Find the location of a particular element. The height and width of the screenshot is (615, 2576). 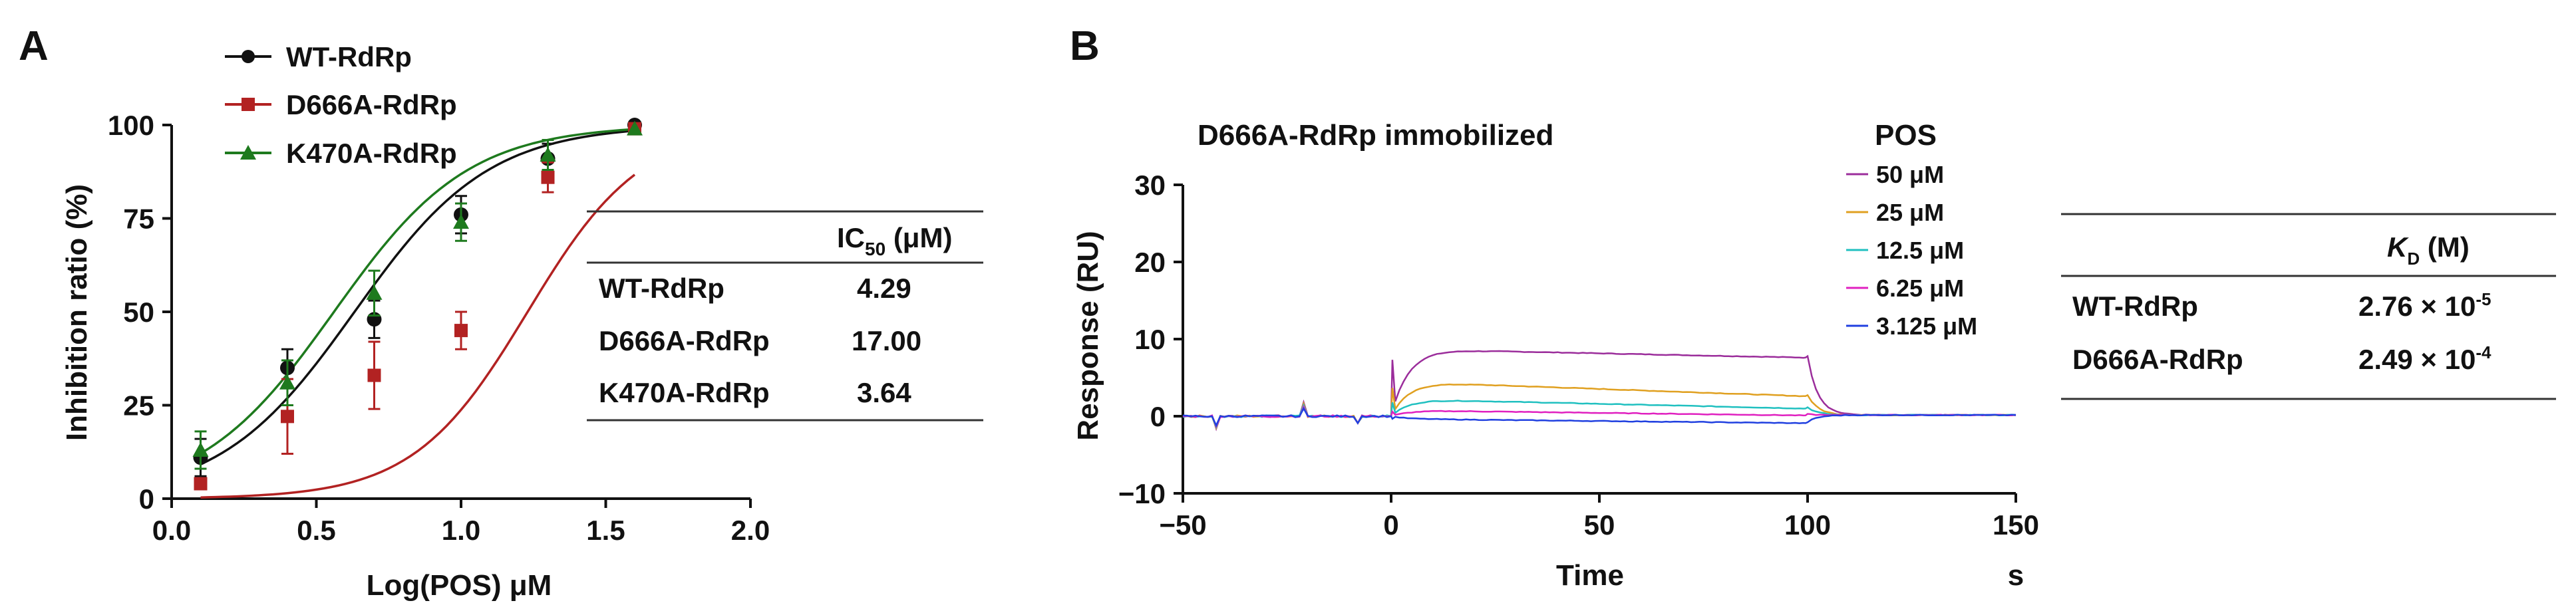

panel-b-x-unit: s is located at coordinates (2016, 575).